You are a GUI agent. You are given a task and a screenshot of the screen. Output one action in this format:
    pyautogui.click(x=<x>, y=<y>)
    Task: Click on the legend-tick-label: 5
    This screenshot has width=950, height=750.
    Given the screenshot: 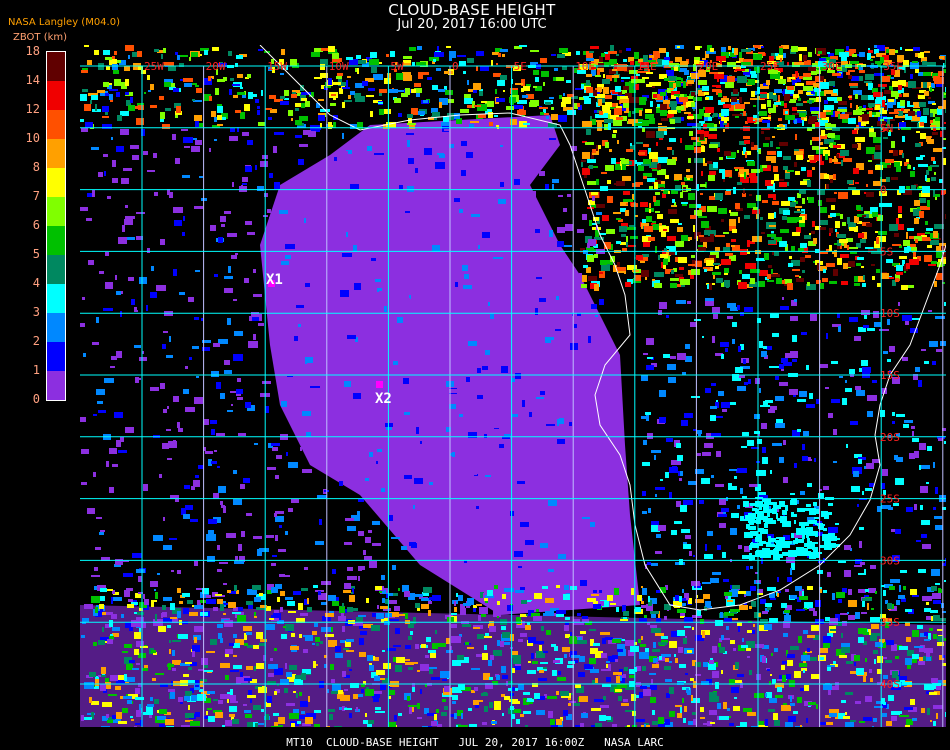 What is the action you would take?
    pyautogui.click(x=36, y=254)
    